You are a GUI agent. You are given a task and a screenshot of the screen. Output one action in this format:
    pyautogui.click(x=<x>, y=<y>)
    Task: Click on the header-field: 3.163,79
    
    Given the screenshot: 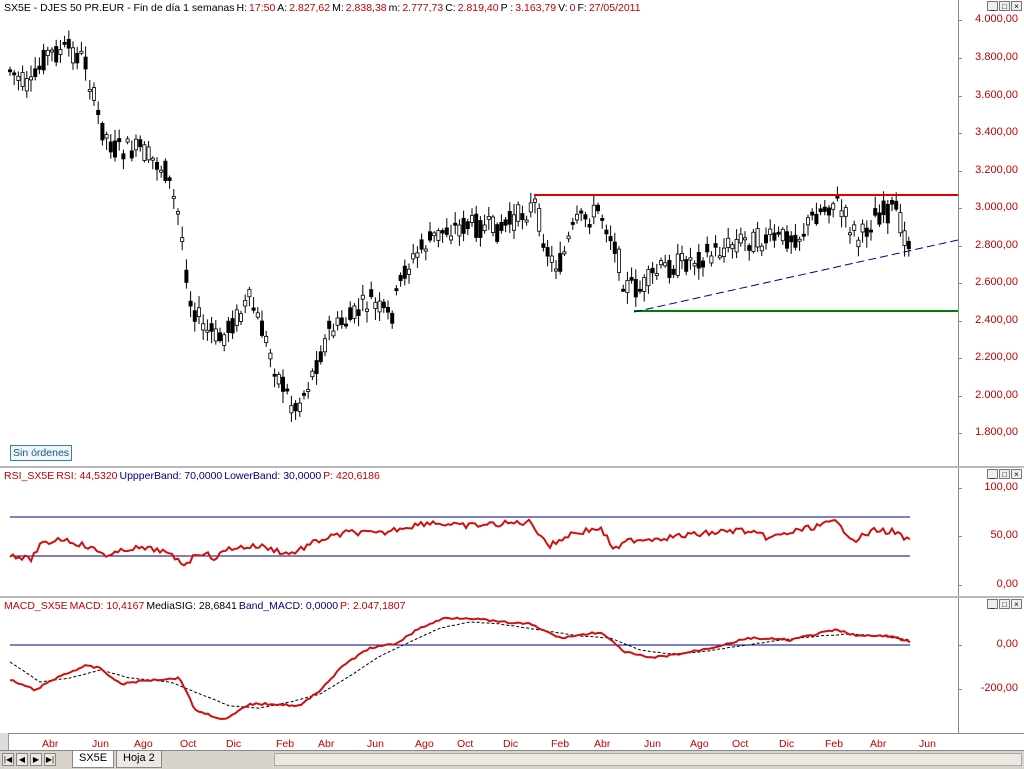 What is the action you would take?
    pyautogui.click(x=536, y=8)
    